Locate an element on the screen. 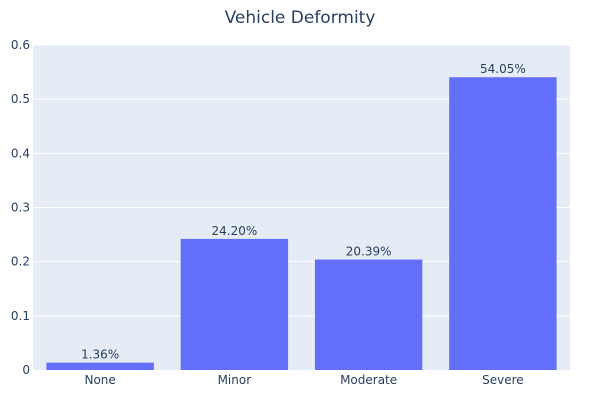 Image resolution: width=600 pixels, height=400 pixels. x-tick-label: Minor is located at coordinates (235, 380).